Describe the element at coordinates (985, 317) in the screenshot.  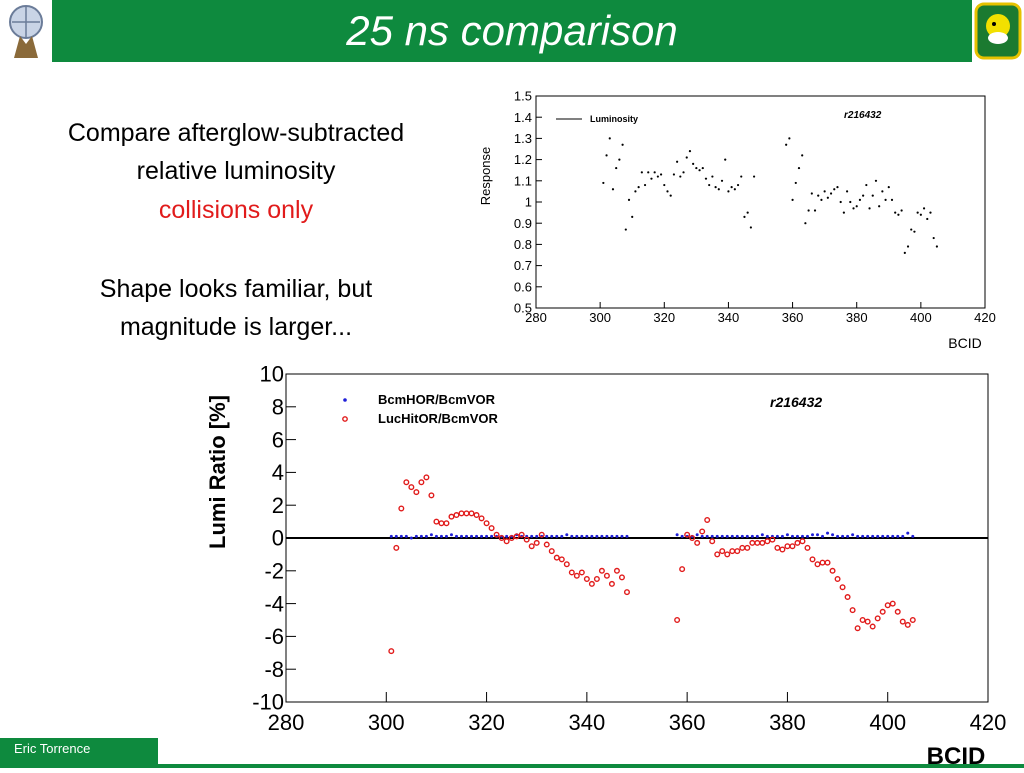
I see `x-tick-label: 420` at that location.